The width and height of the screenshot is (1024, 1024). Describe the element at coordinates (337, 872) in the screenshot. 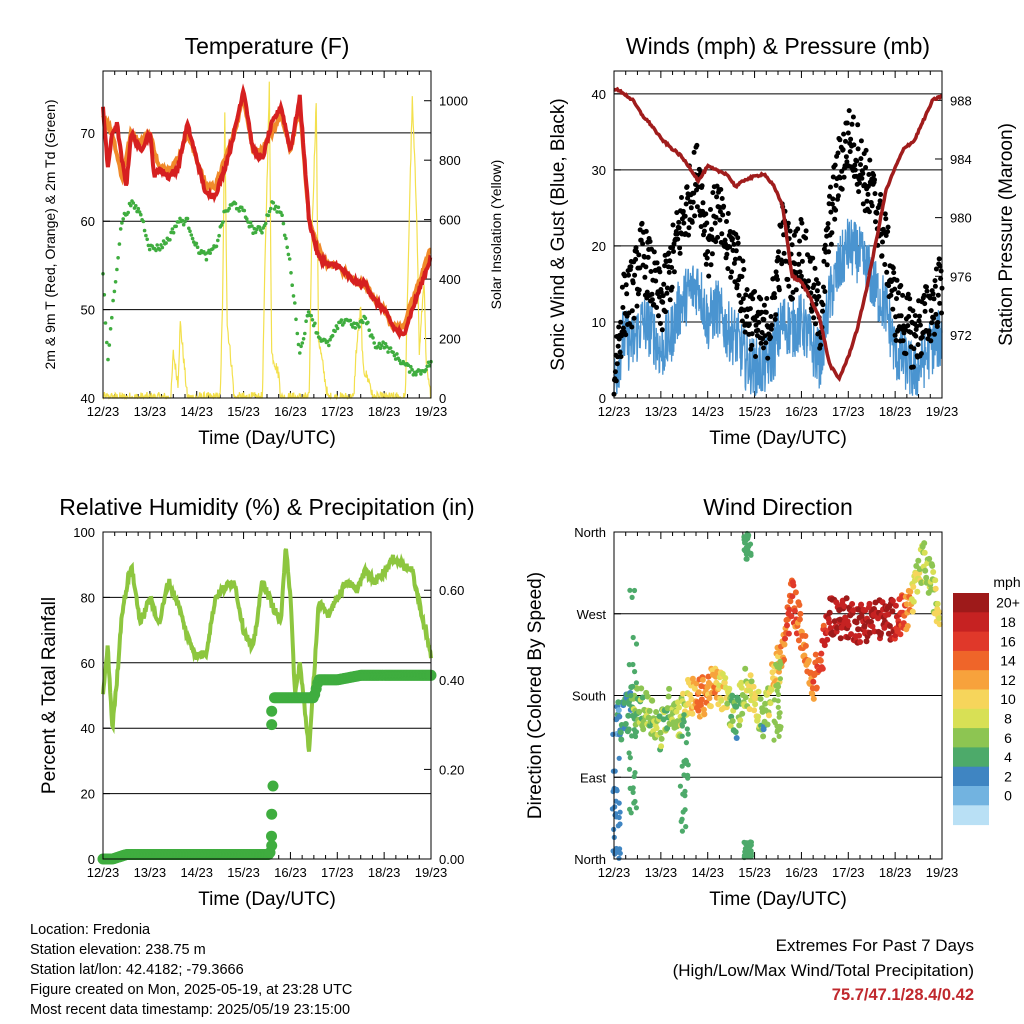

I see `humidity-xtick-label: 17/23` at that location.